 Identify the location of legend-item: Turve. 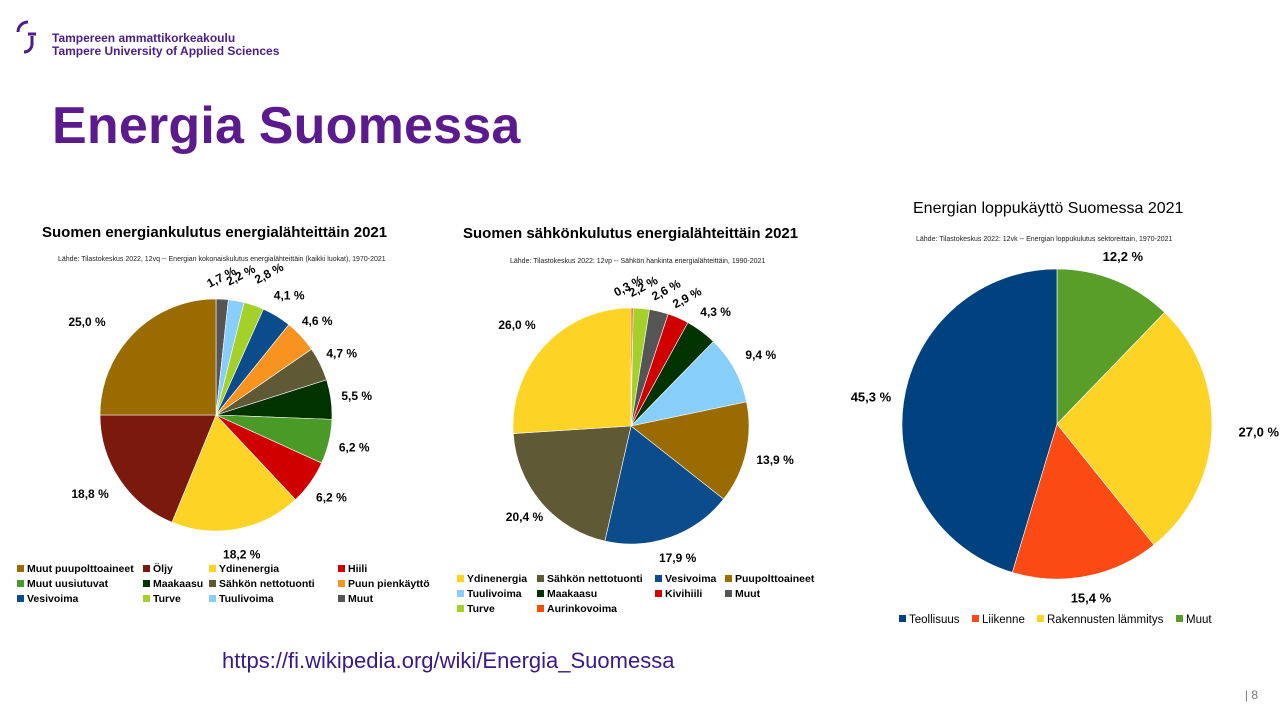
(162, 599).